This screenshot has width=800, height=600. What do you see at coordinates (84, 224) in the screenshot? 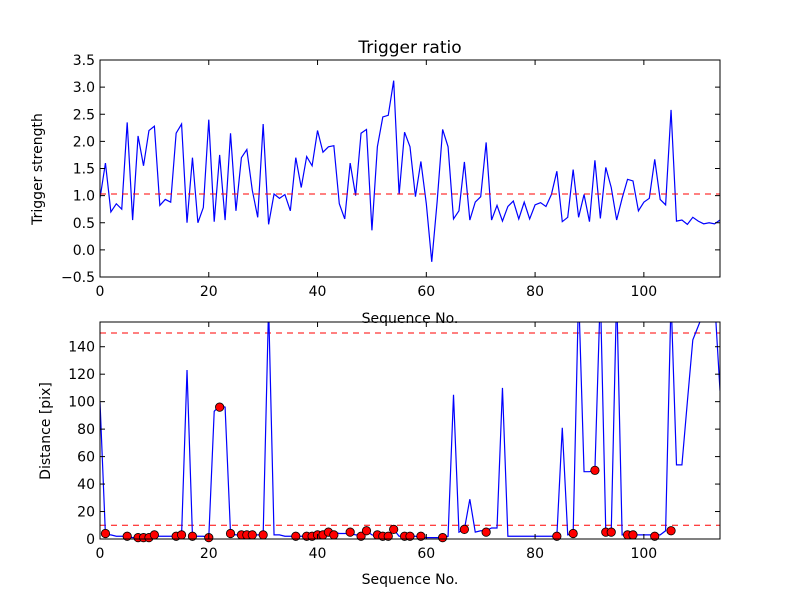
I see `y-tick-label: 0.5` at bounding box center [84, 224].